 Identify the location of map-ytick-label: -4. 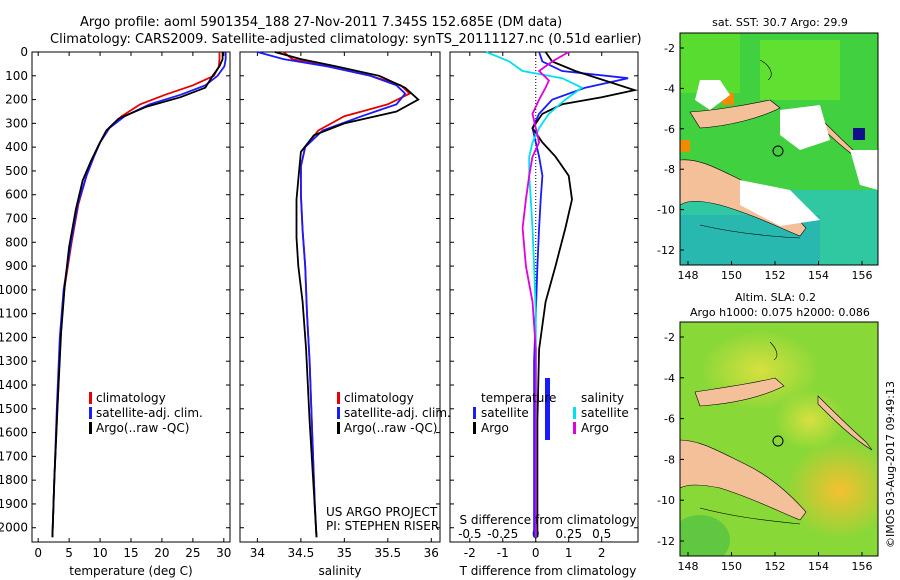
(669, 88).